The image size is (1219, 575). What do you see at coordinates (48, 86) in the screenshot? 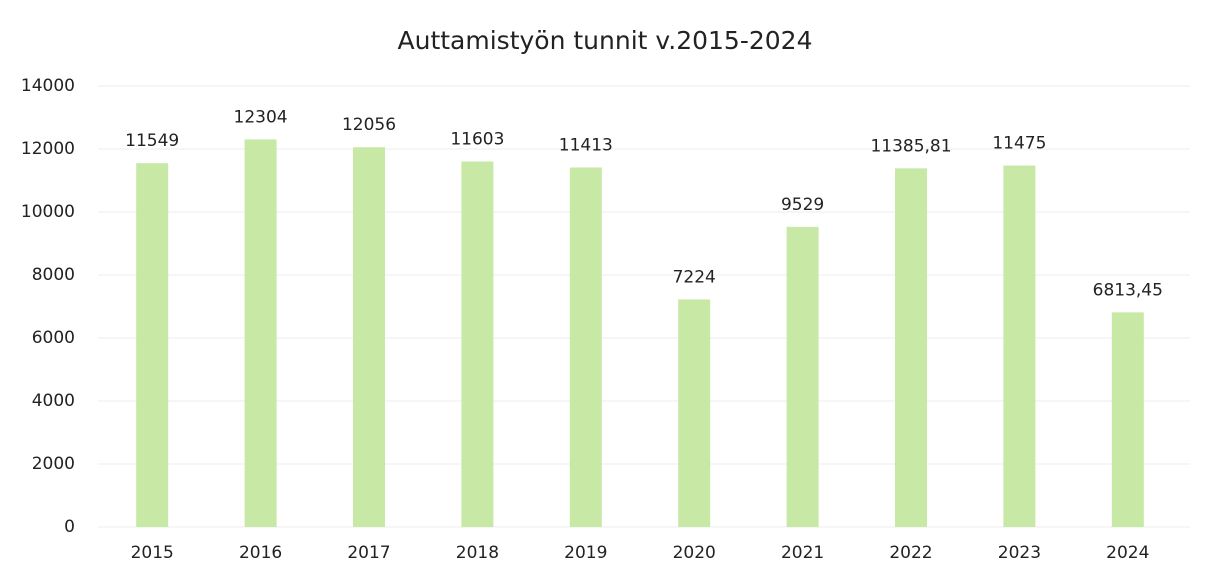
I see `y-tick-label: 14000` at bounding box center [48, 86].